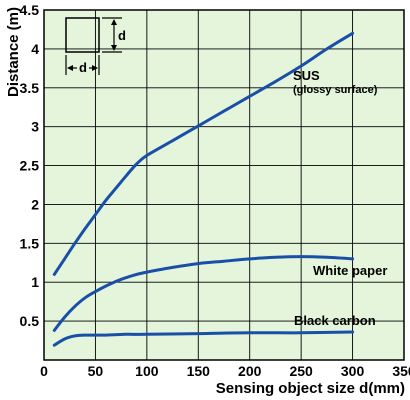  What do you see at coordinates (44, 371) in the screenshot?
I see `x-tick-label: 0` at bounding box center [44, 371].